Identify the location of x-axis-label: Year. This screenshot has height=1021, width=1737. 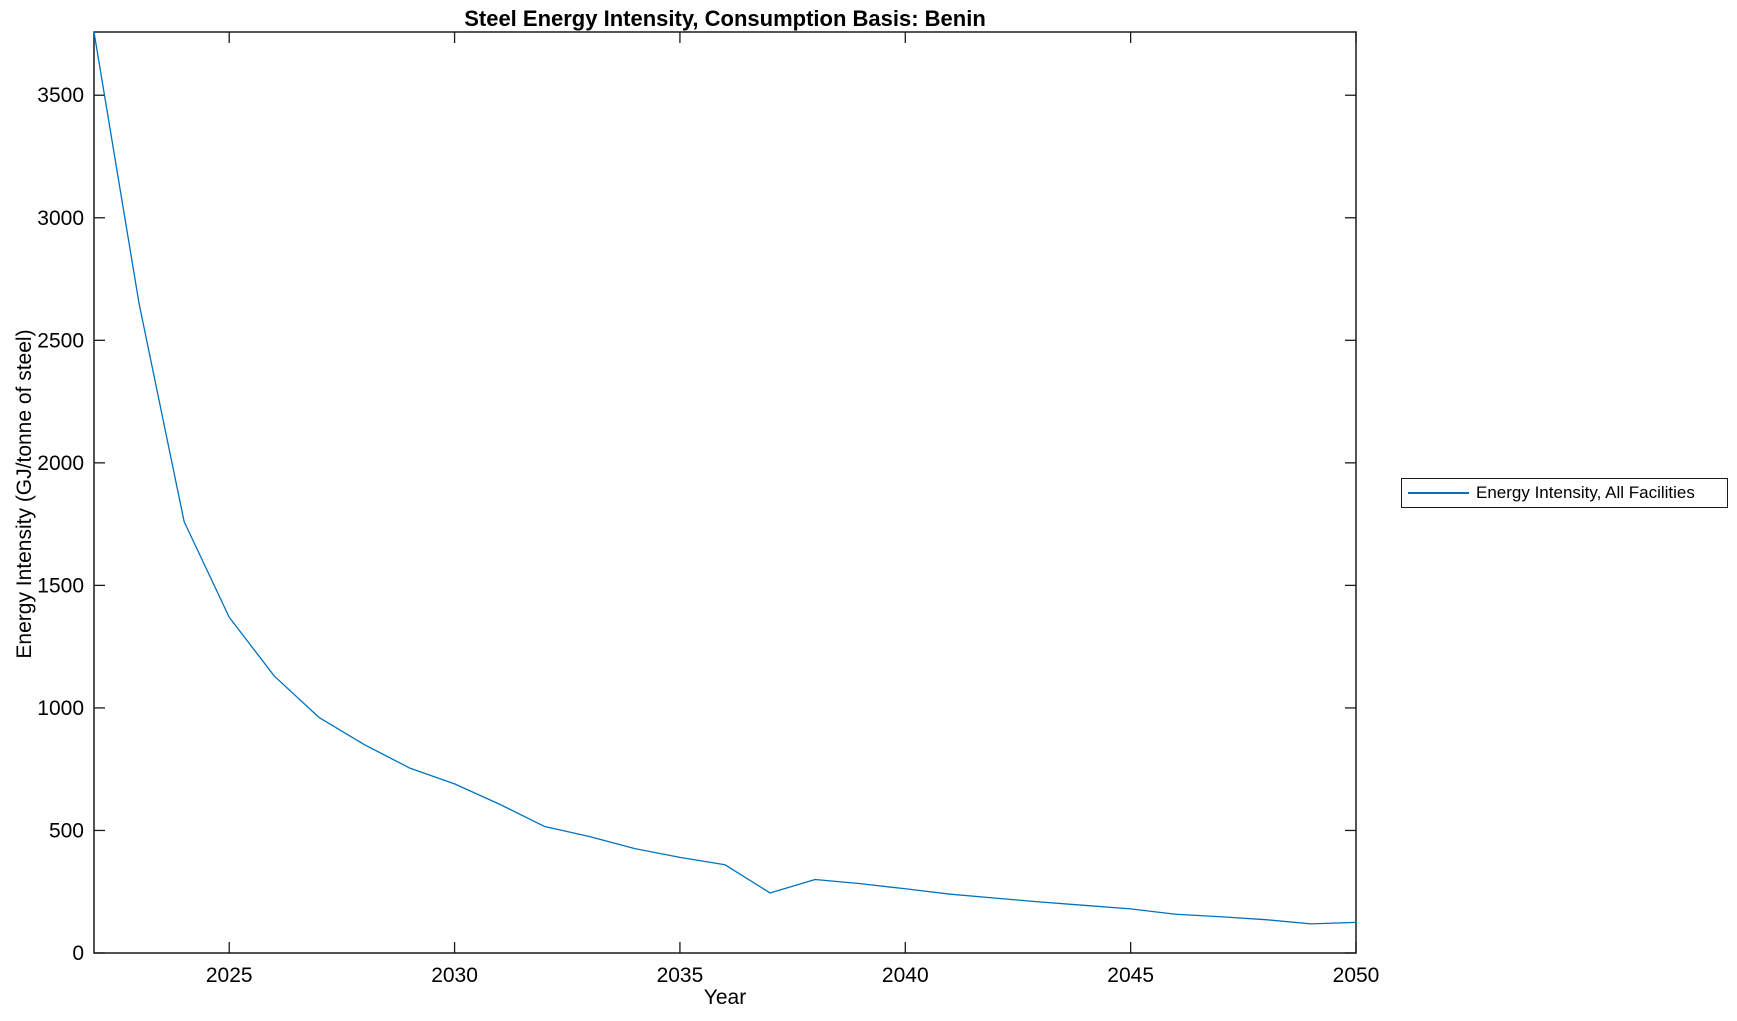
(725, 997).